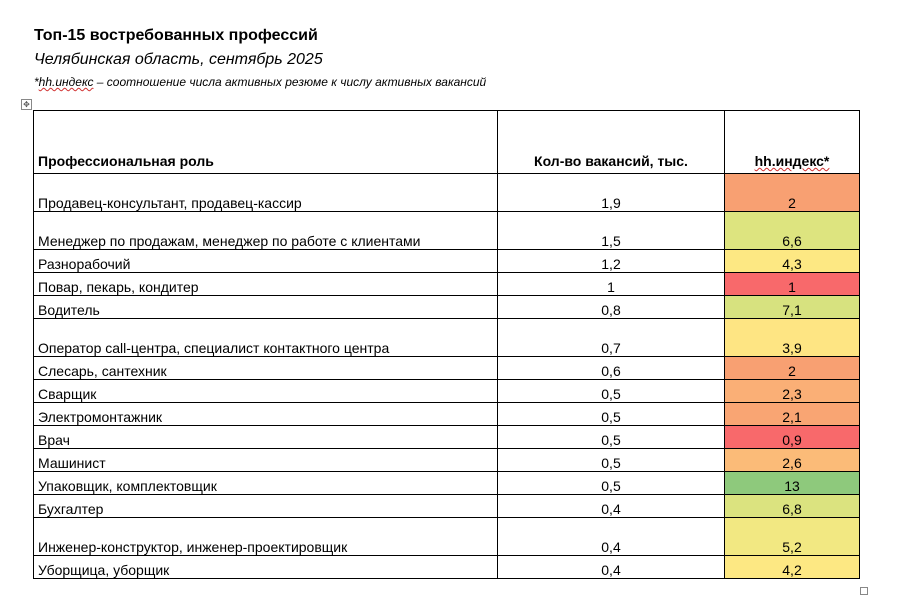 Image resolution: width=898 pixels, height=614 pixels. What do you see at coordinates (611, 261) in the screenshot?
I see `vacancies-cell: 1,2` at bounding box center [611, 261].